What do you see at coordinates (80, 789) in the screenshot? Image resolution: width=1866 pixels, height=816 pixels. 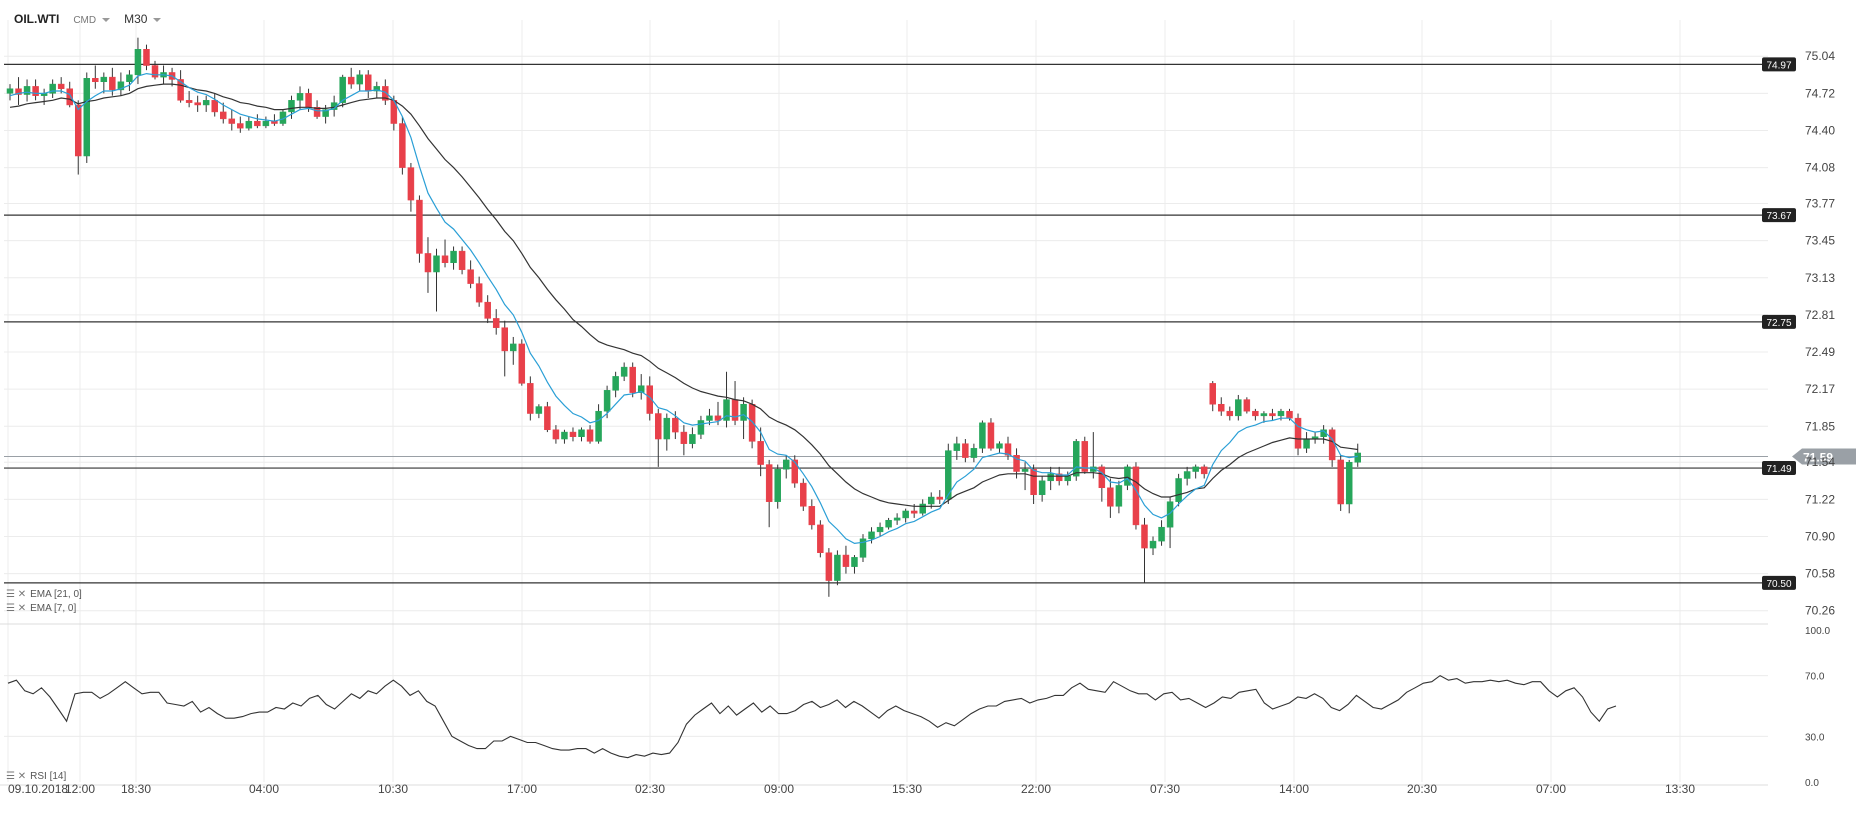 I see `time-tick-label: 12:00` at bounding box center [80, 789].